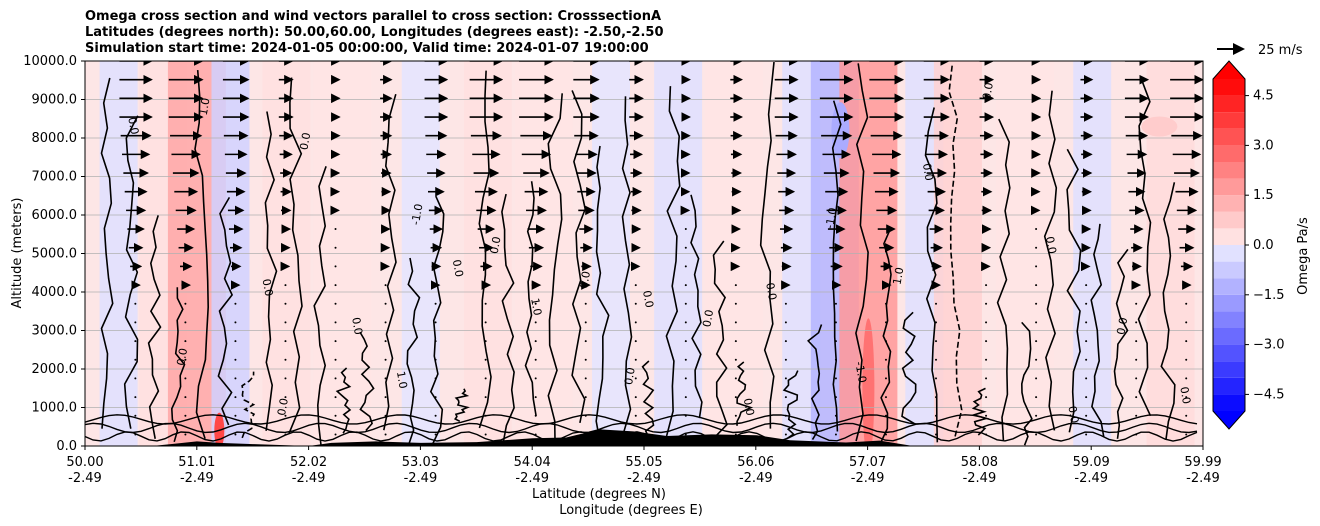 The image size is (1320, 526). What do you see at coordinates (84, 462) in the screenshot?
I see `x-tick-label-lat: 50.00` at bounding box center [84, 462].